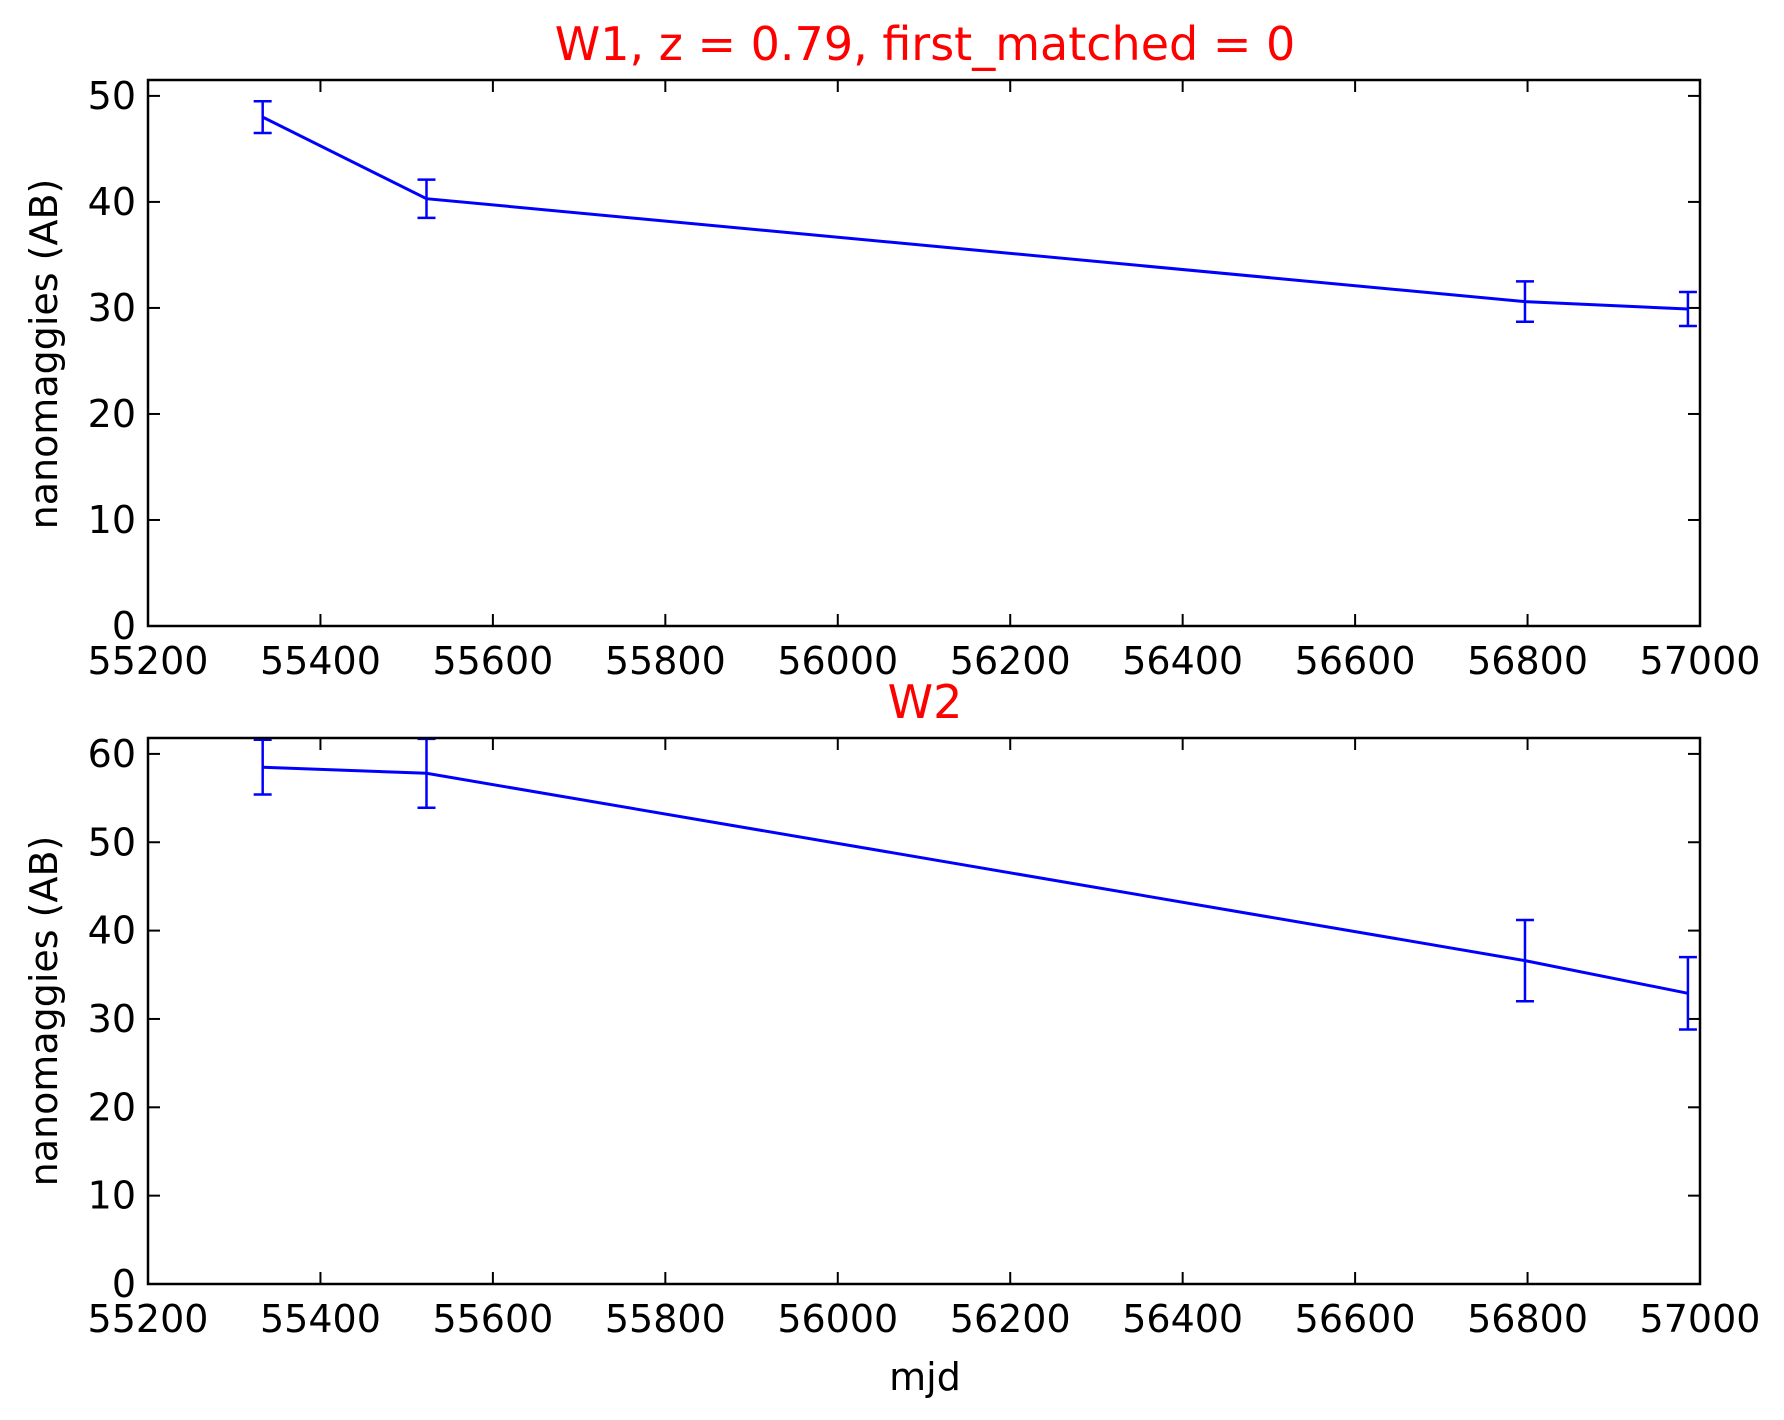 This screenshot has width=1784, height=1420. Describe the element at coordinates (1010, 1319) in the screenshot. I see `w2-x-tick-label: 56200` at that location.